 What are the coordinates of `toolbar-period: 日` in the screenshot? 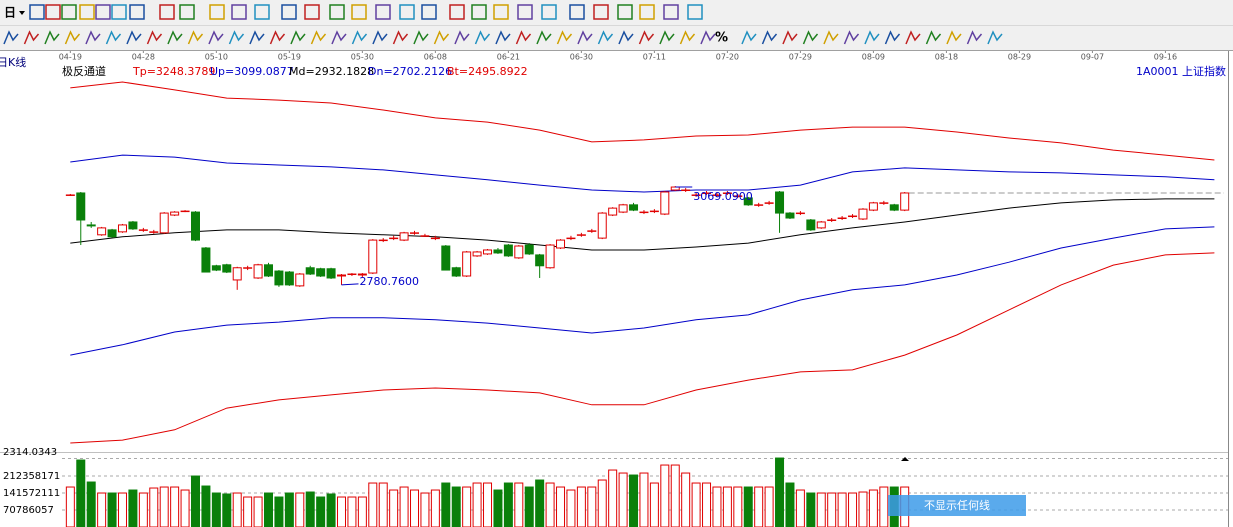 It's located at (14, 13).